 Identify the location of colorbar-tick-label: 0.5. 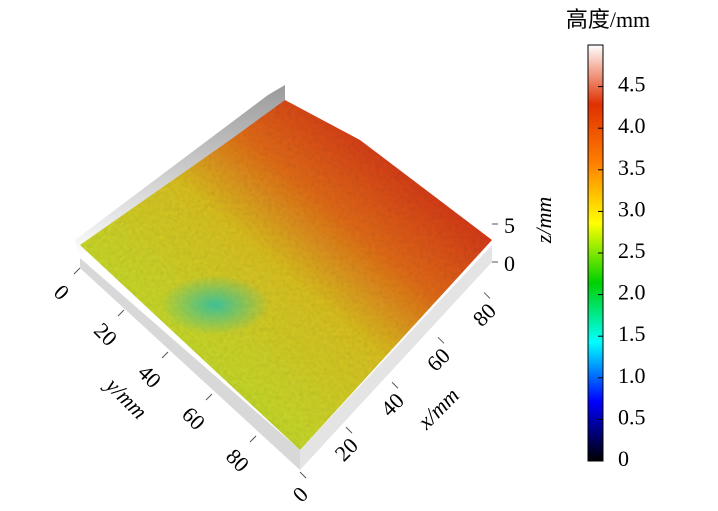
(632, 416).